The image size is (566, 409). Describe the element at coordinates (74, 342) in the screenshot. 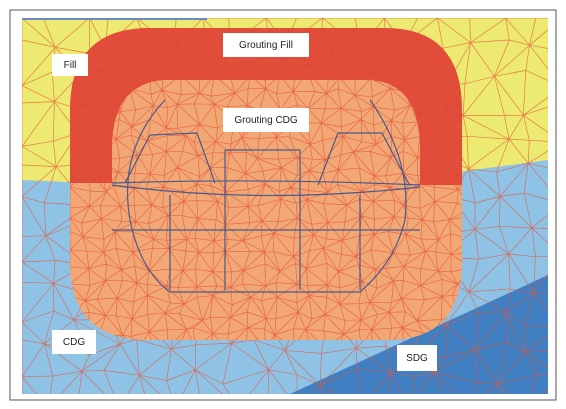

I see `label-cdg: CDG` at that location.